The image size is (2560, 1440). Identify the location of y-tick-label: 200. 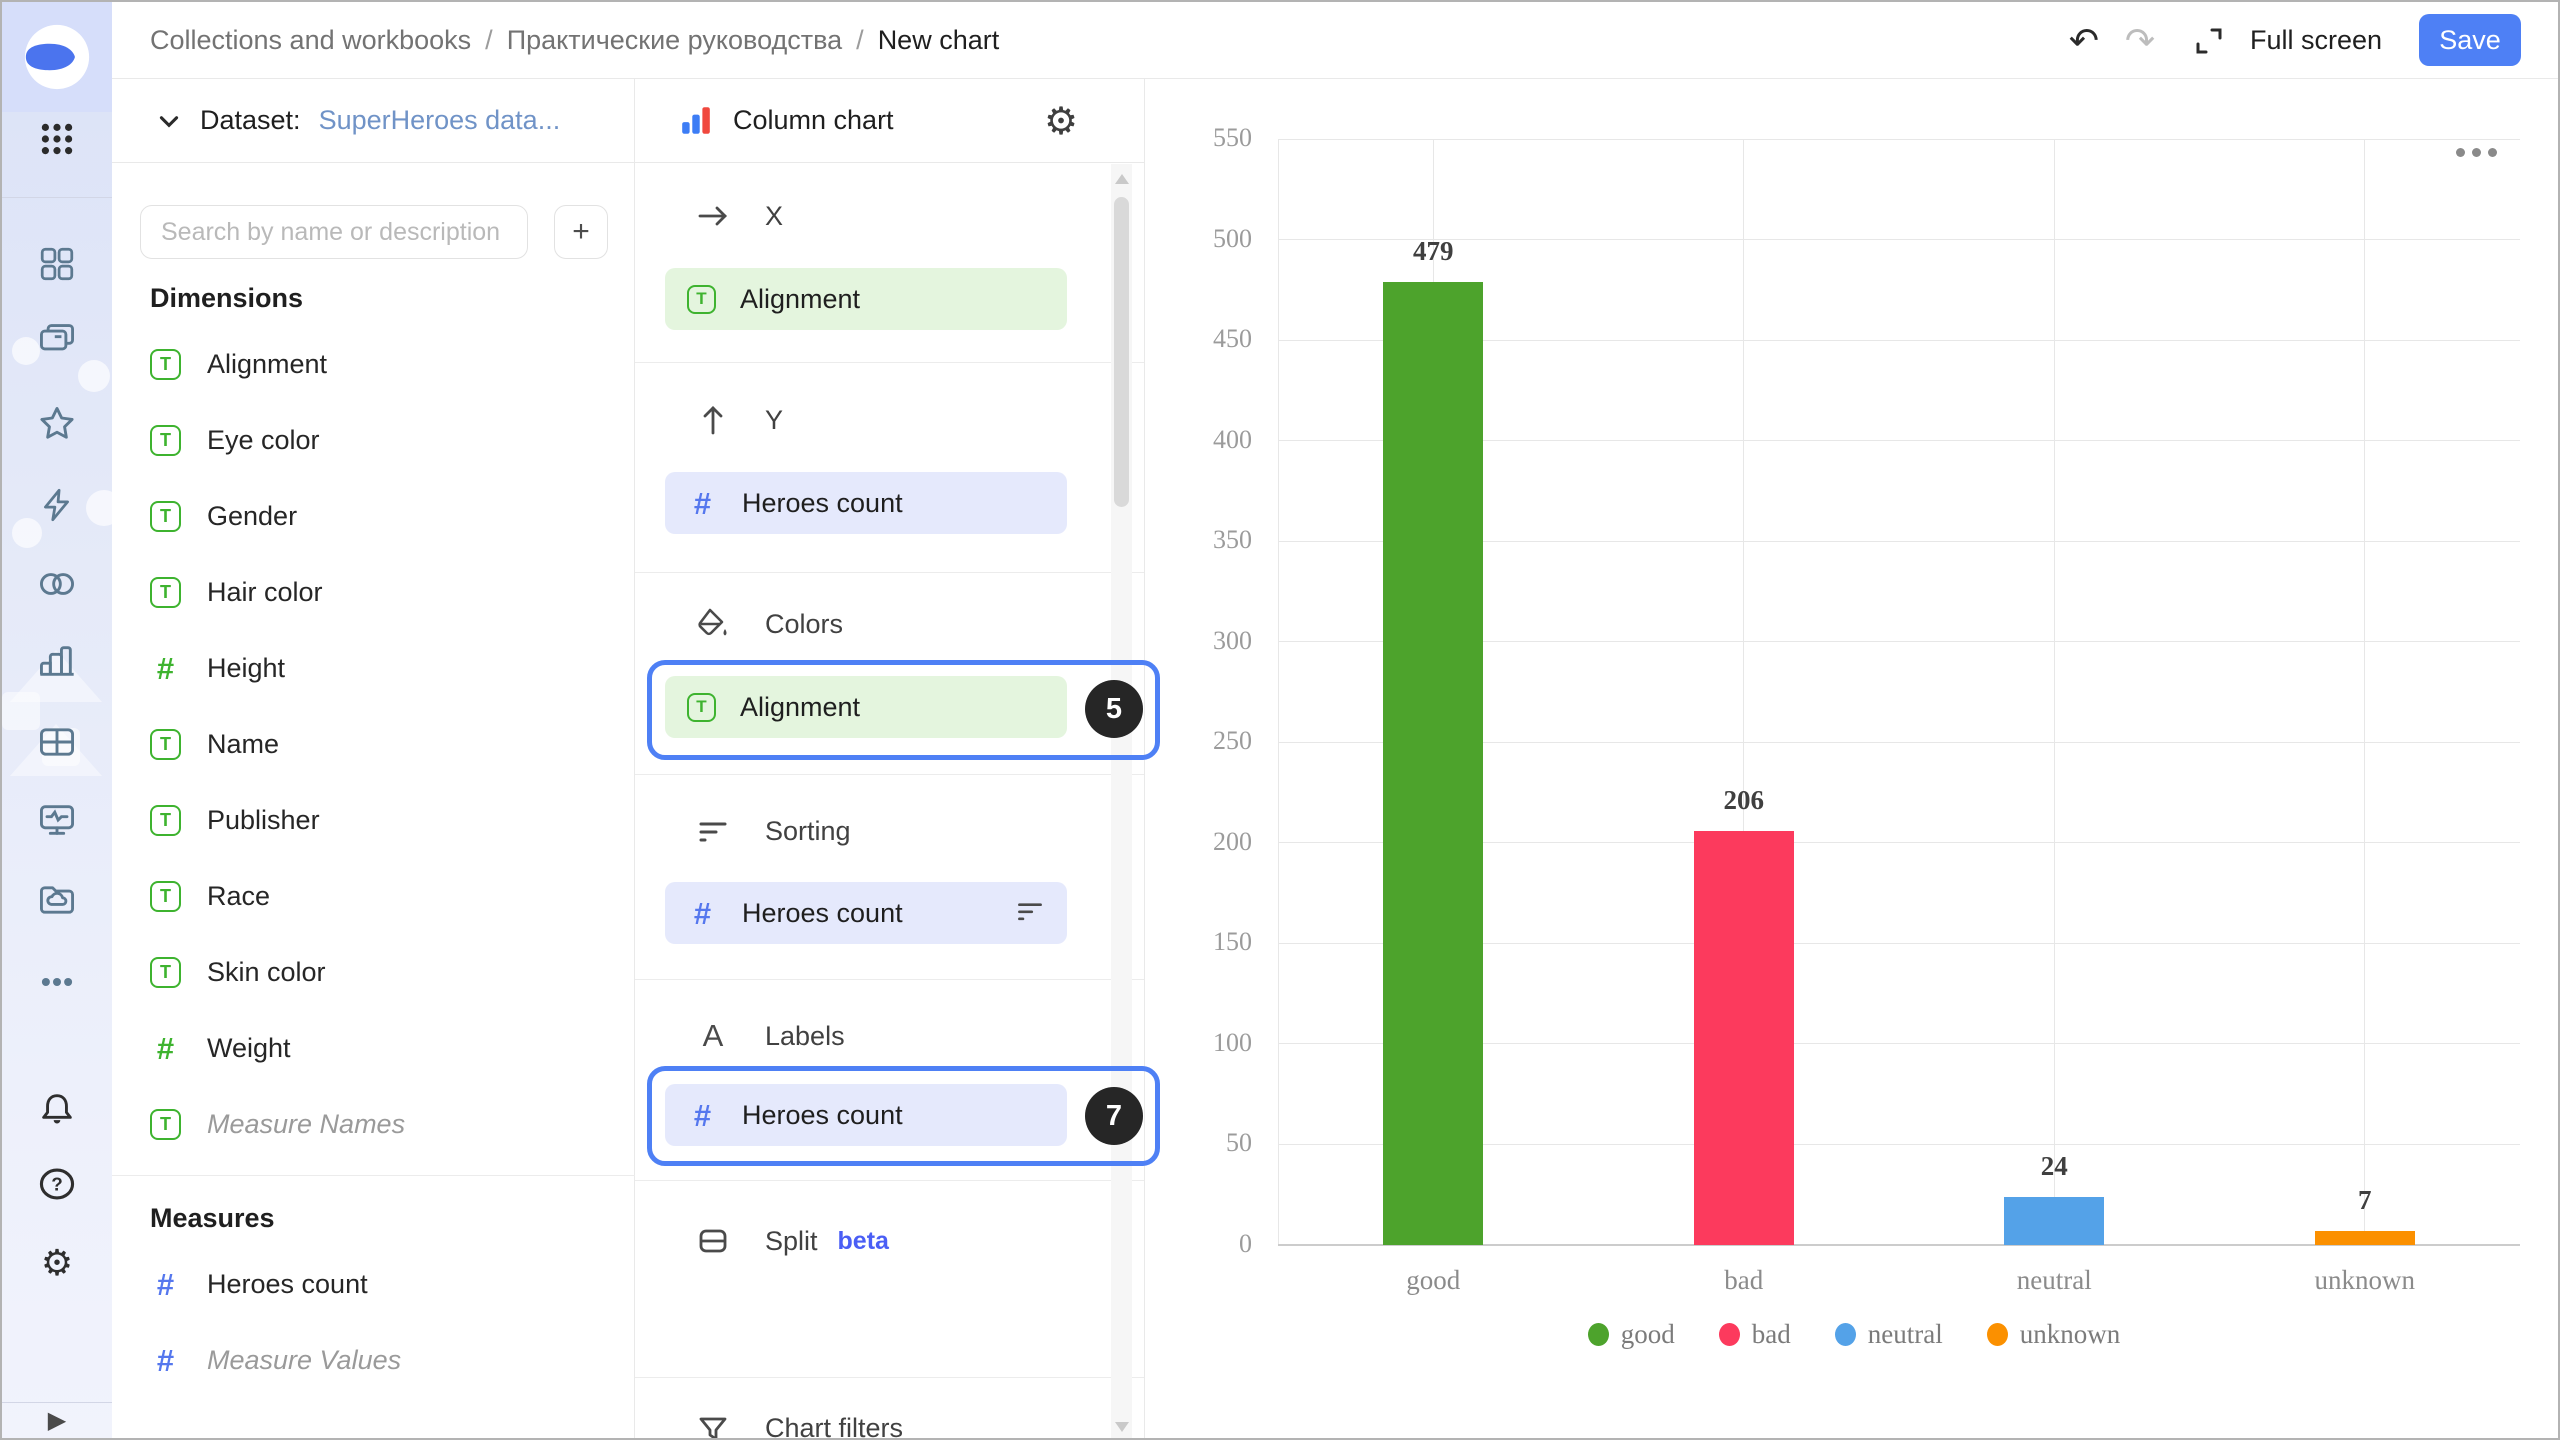
(1232, 841).